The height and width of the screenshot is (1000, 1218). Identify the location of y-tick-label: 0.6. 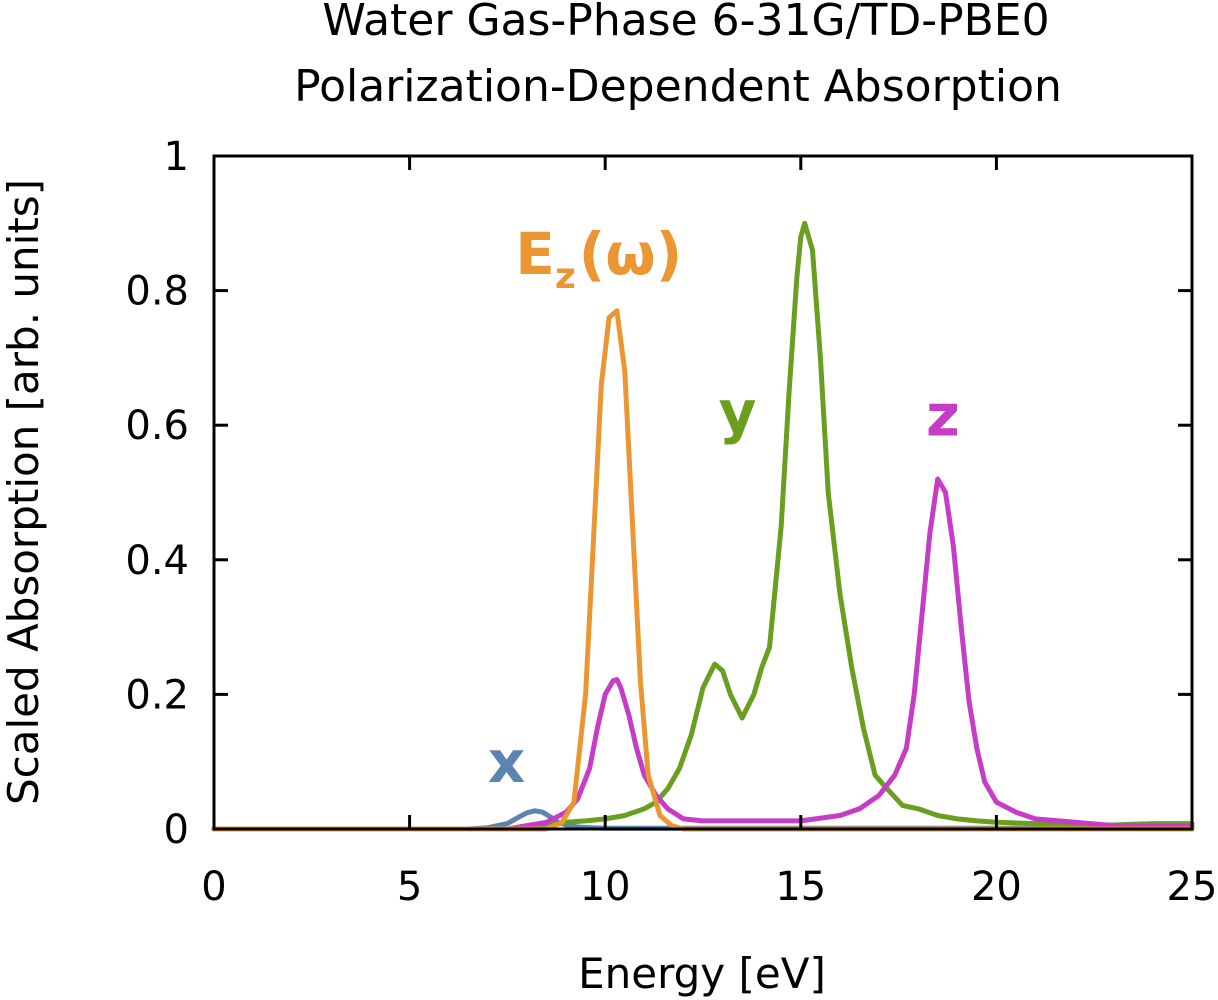
(157, 426).